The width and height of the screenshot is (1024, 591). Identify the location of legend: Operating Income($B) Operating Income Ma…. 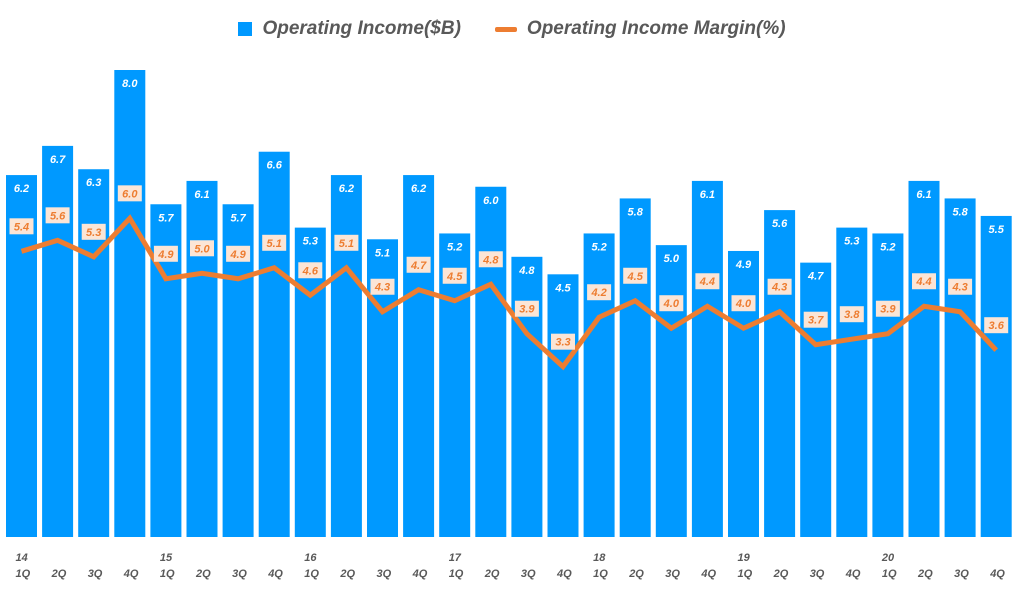
(512, 29).